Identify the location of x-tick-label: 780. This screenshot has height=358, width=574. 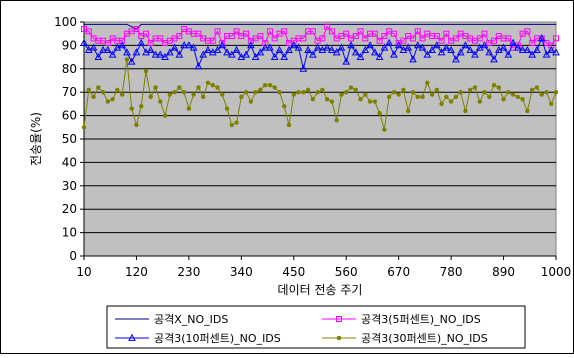
(451, 272).